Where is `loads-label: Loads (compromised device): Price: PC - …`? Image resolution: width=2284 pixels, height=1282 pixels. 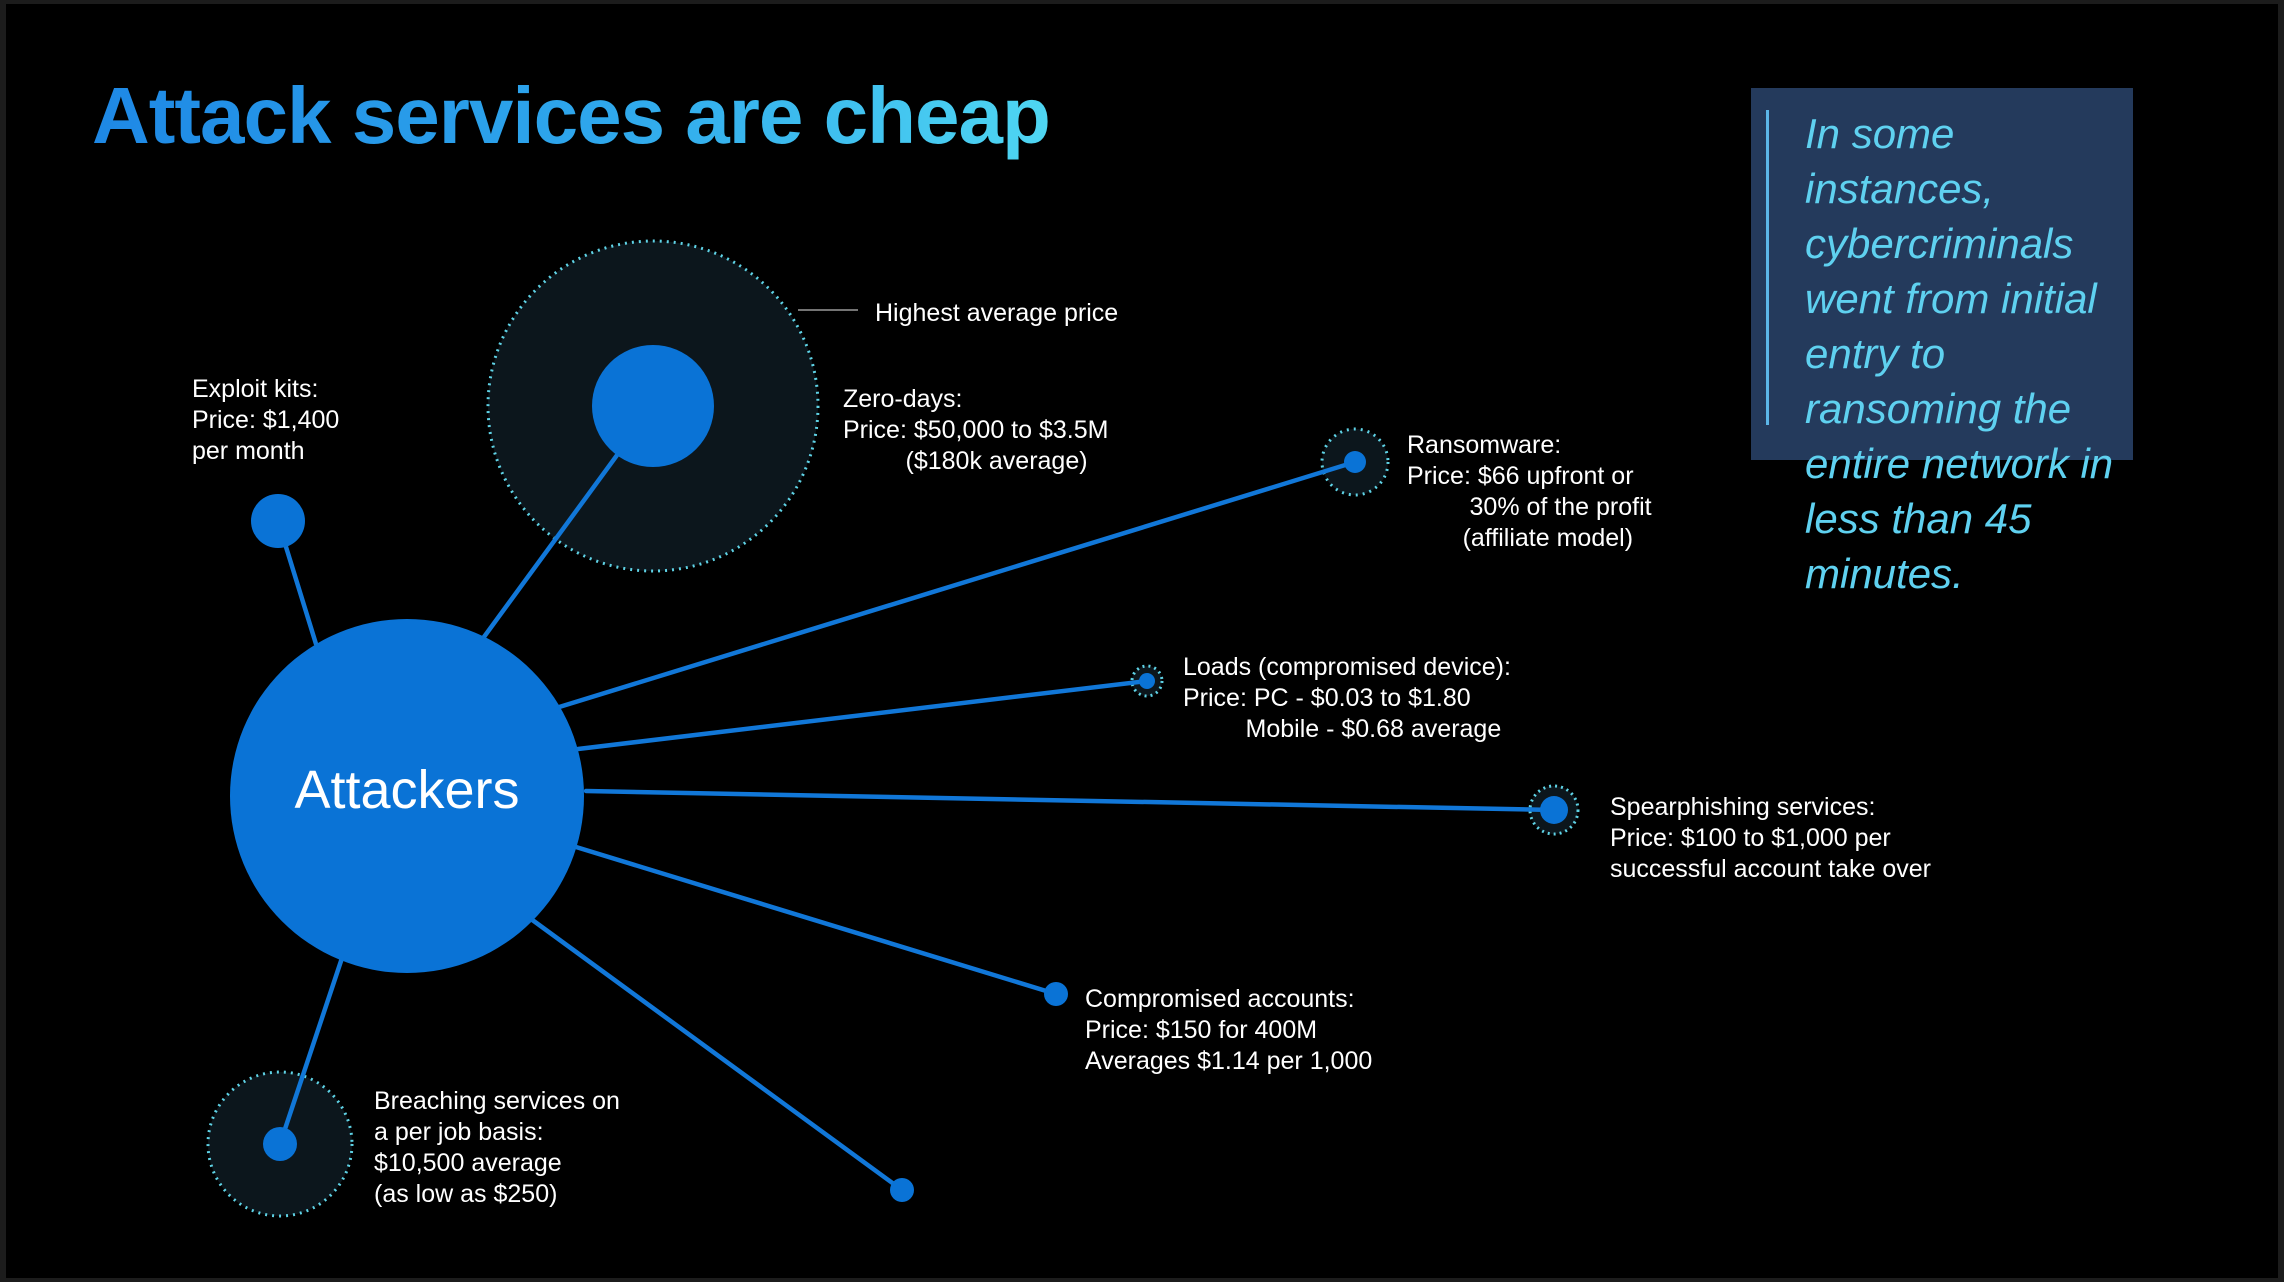 loads-label: Loads (compromised device): Price: PC - … is located at coordinates (1347, 698).